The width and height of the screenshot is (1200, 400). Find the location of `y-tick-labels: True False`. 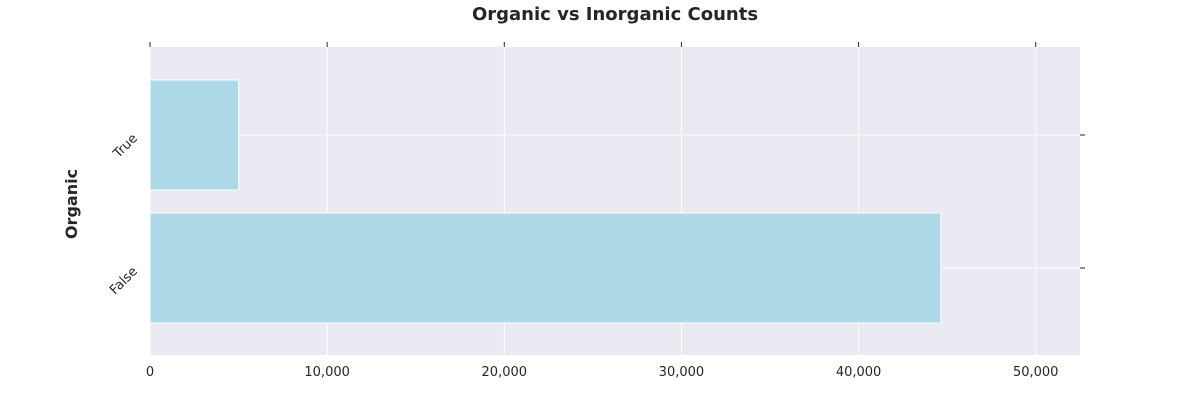

y-tick-labels: True False is located at coordinates (124, 214).